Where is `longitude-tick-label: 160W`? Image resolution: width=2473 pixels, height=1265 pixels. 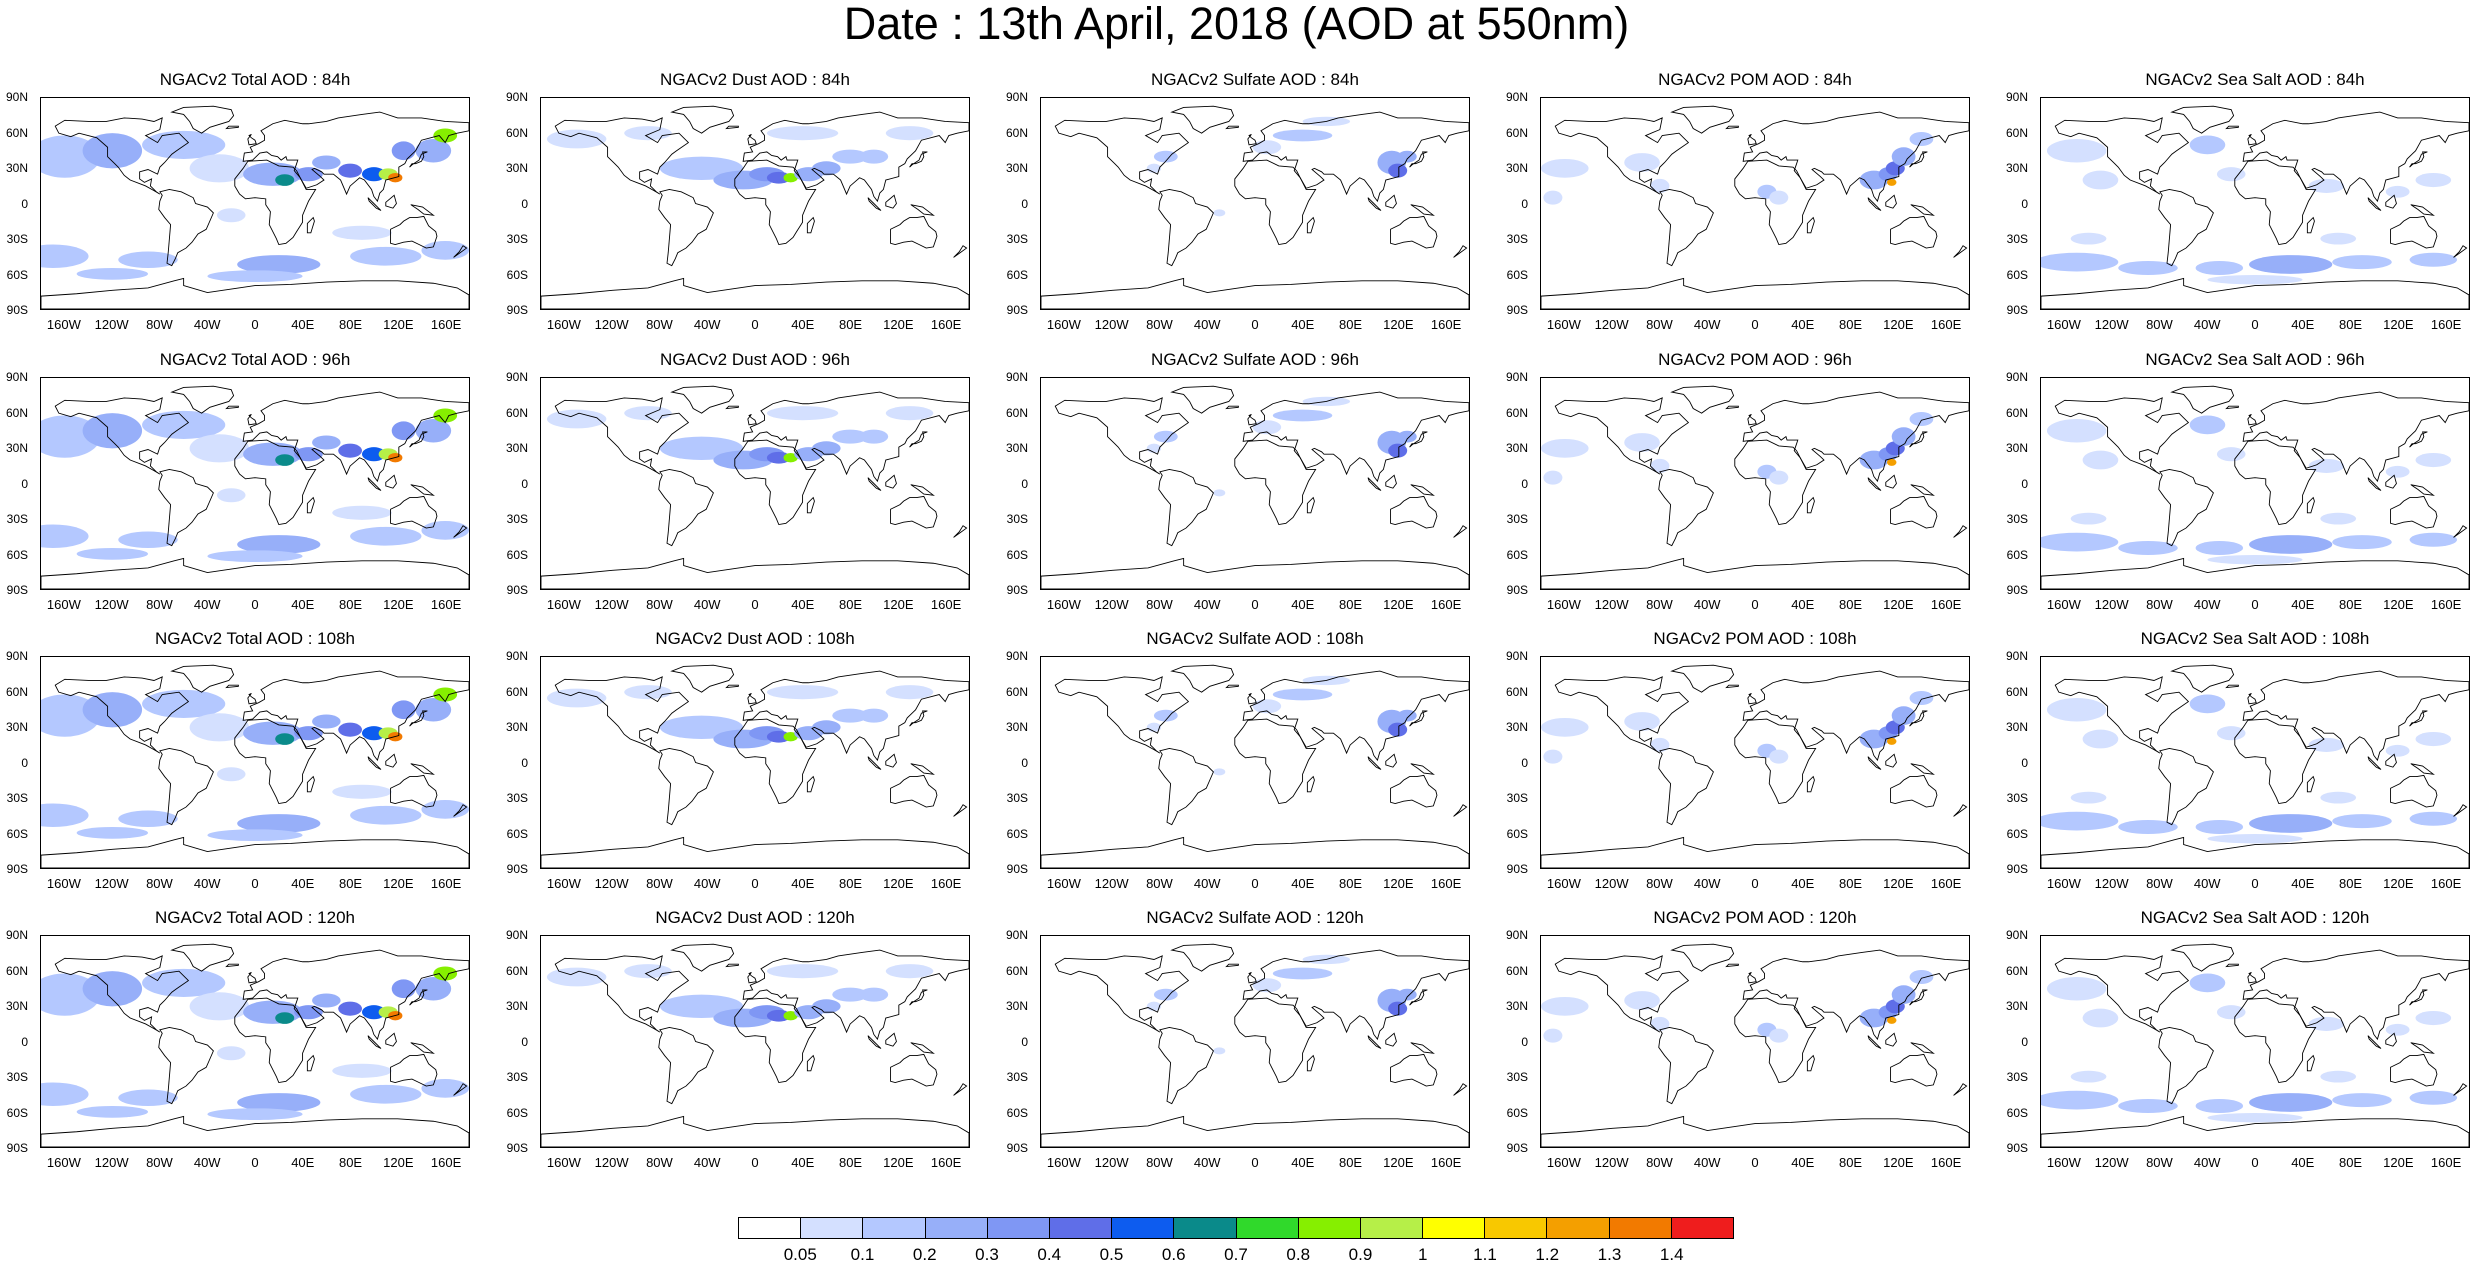
longitude-tick-label: 160W is located at coordinates (563, 604).